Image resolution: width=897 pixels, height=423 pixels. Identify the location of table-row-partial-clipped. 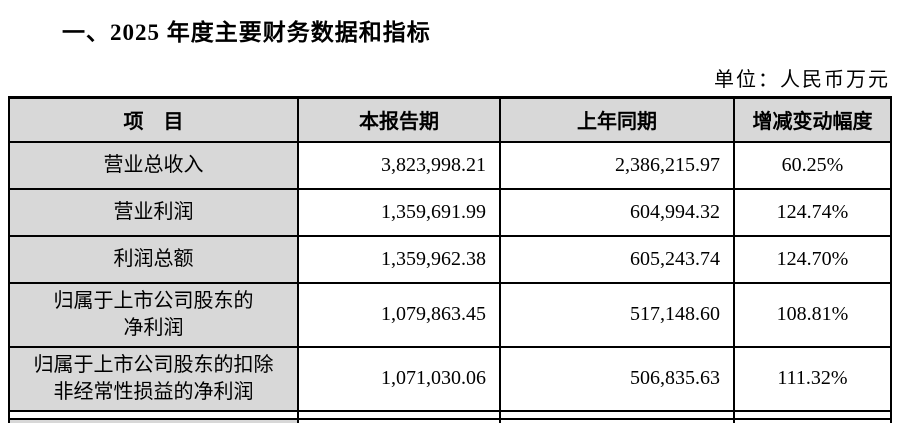
(450, 420).